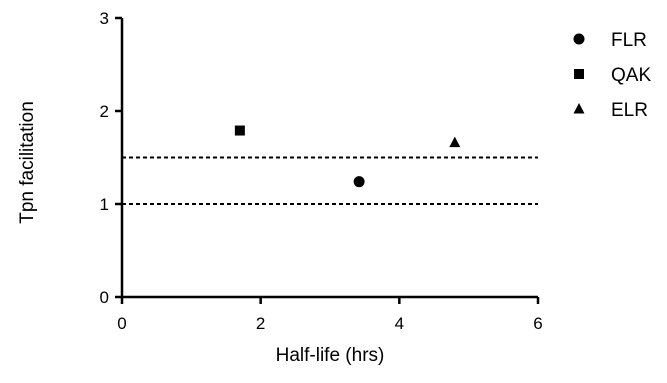 This screenshot has width=667, height=383. What do you see at coordinates (579, 108) in the screenshot?
I see `legend-marker-elr` at bounding box center [579, 108].